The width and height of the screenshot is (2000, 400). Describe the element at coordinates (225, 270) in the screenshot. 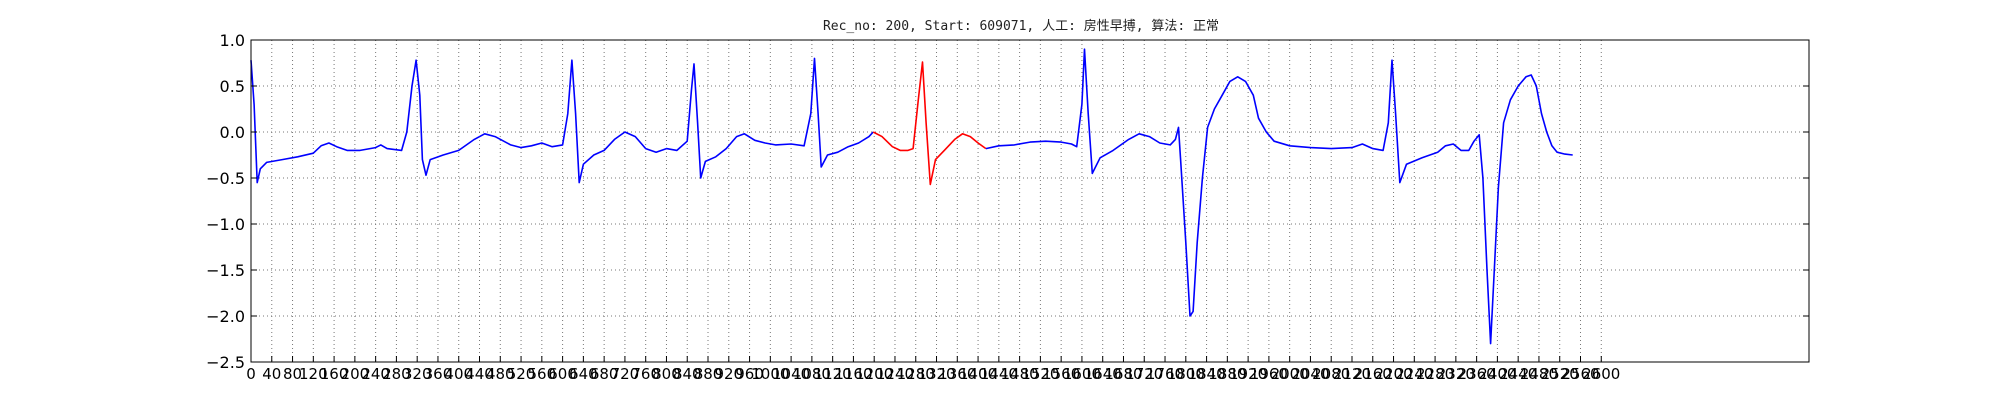

I see `y-tick-label: −1.5` at that location.